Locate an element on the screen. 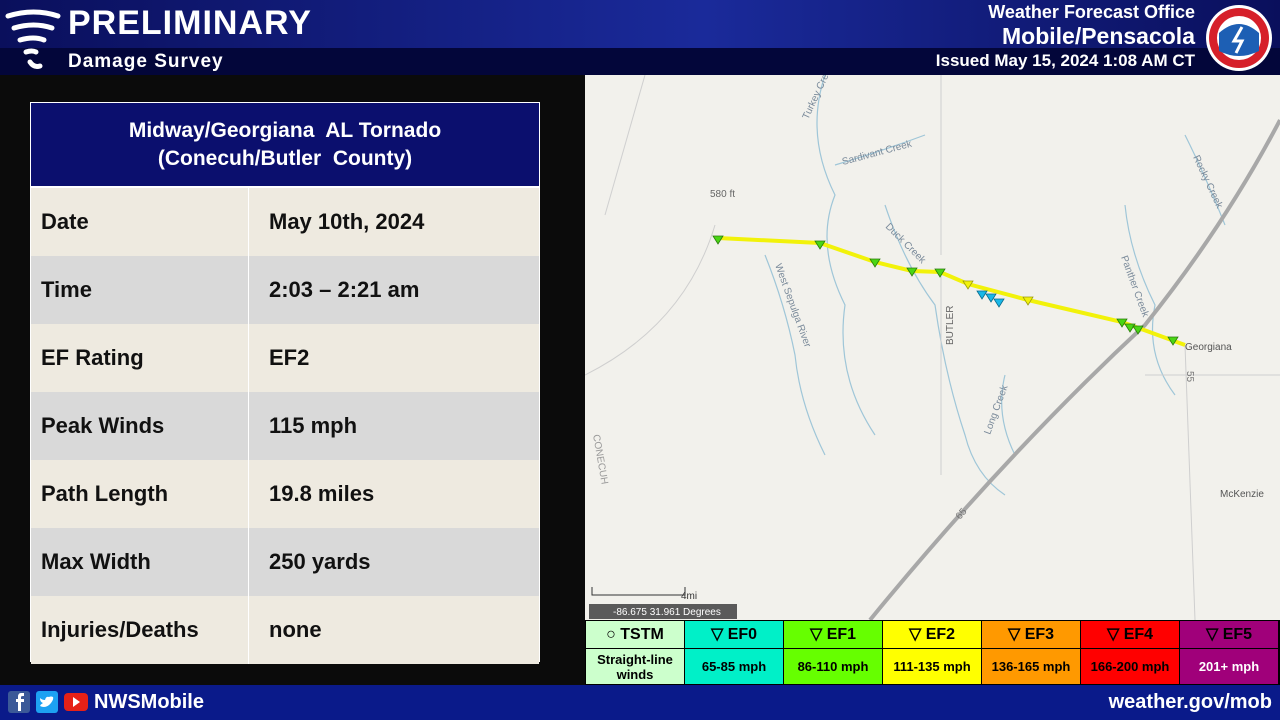 Image resolution: width=1280 pixels, height=720 pixels. legend-range: 136-165 mph is located at coordinates (1031, 666).